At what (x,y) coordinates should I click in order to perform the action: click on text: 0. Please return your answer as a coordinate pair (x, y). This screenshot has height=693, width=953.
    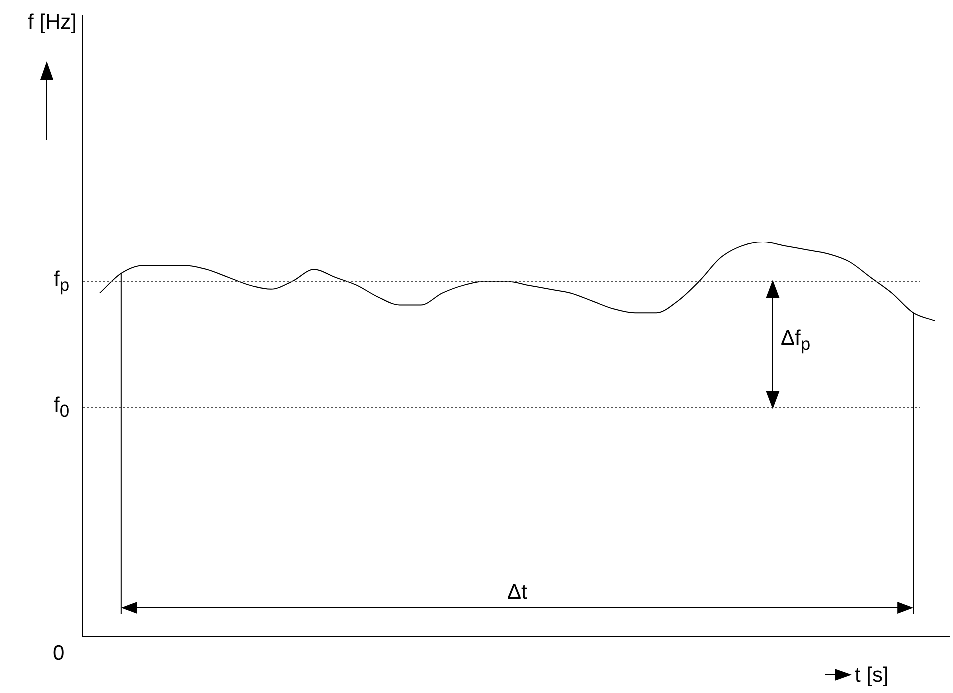
    Looking at the image, I should click on (59, 653).